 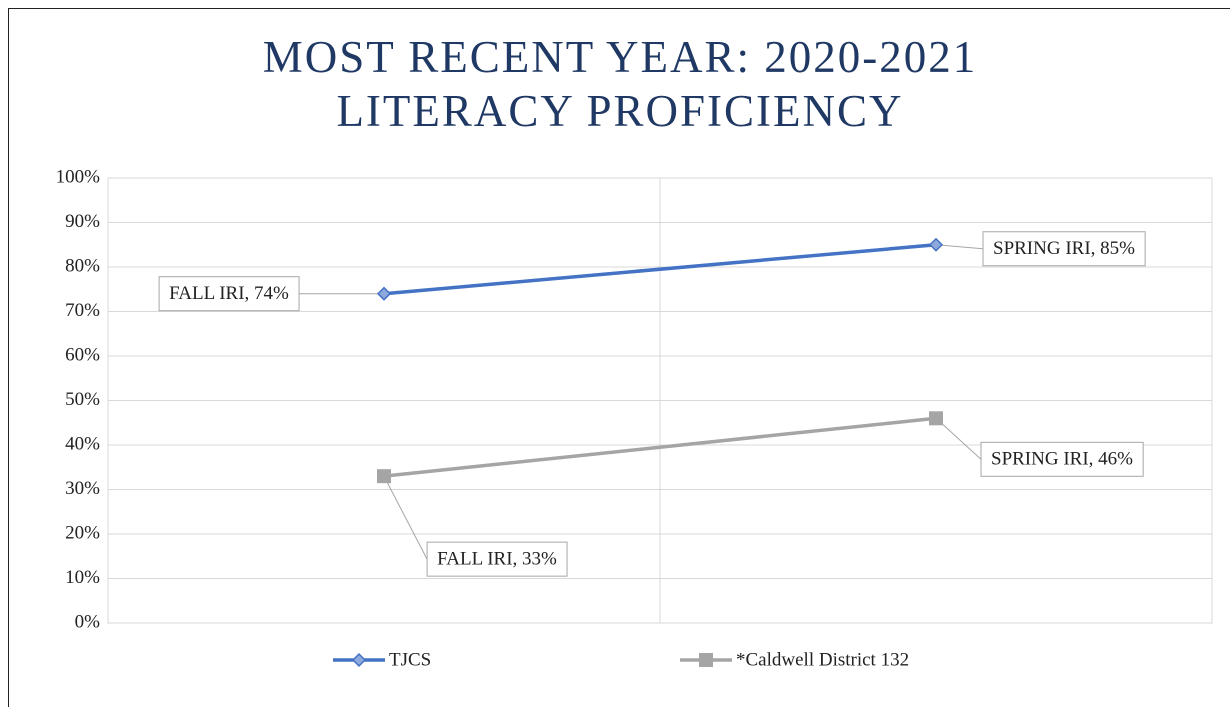 I want to click on y-tick-label: 20%, so click(x=82, y=532).